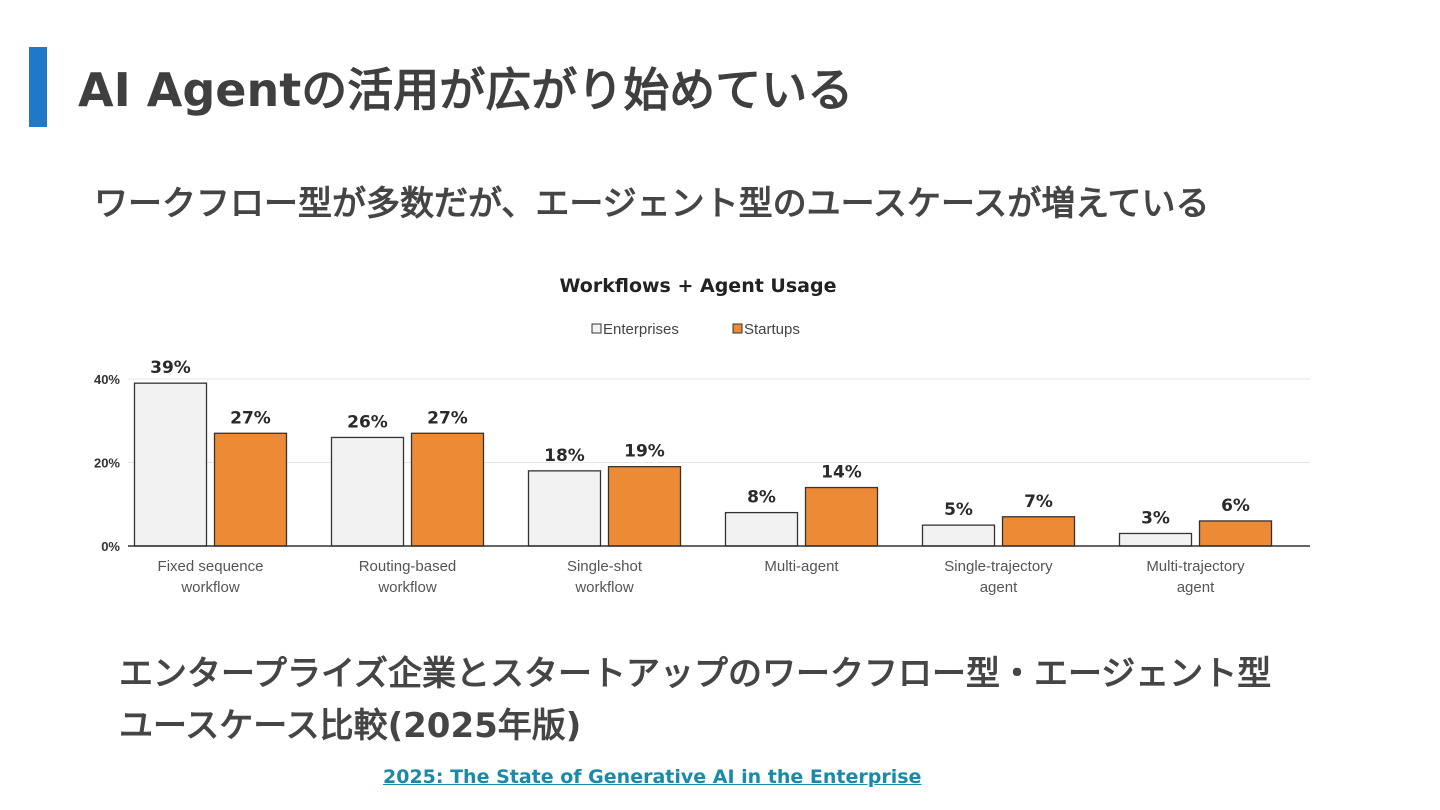 Image resolution: width=1440 pixels, height=810 pixels. Describe the element at coordinates (998, 566) in the screenshot. I see `x-category-label: Single-trajectory` at that location.